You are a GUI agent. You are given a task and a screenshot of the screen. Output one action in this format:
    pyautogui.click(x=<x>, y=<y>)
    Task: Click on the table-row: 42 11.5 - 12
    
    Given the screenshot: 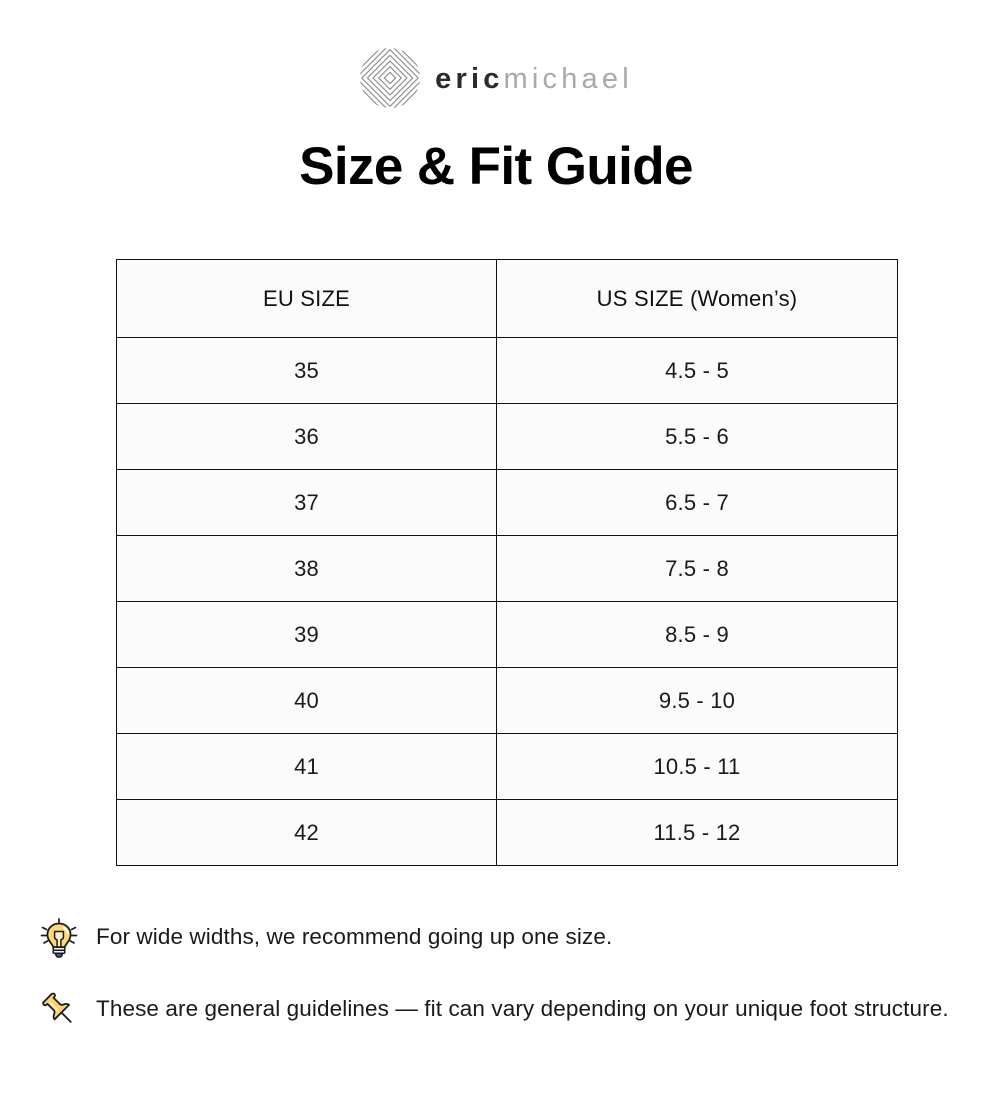 What is the action you would take?
    pyautogui.click(x=507, y=832)
    